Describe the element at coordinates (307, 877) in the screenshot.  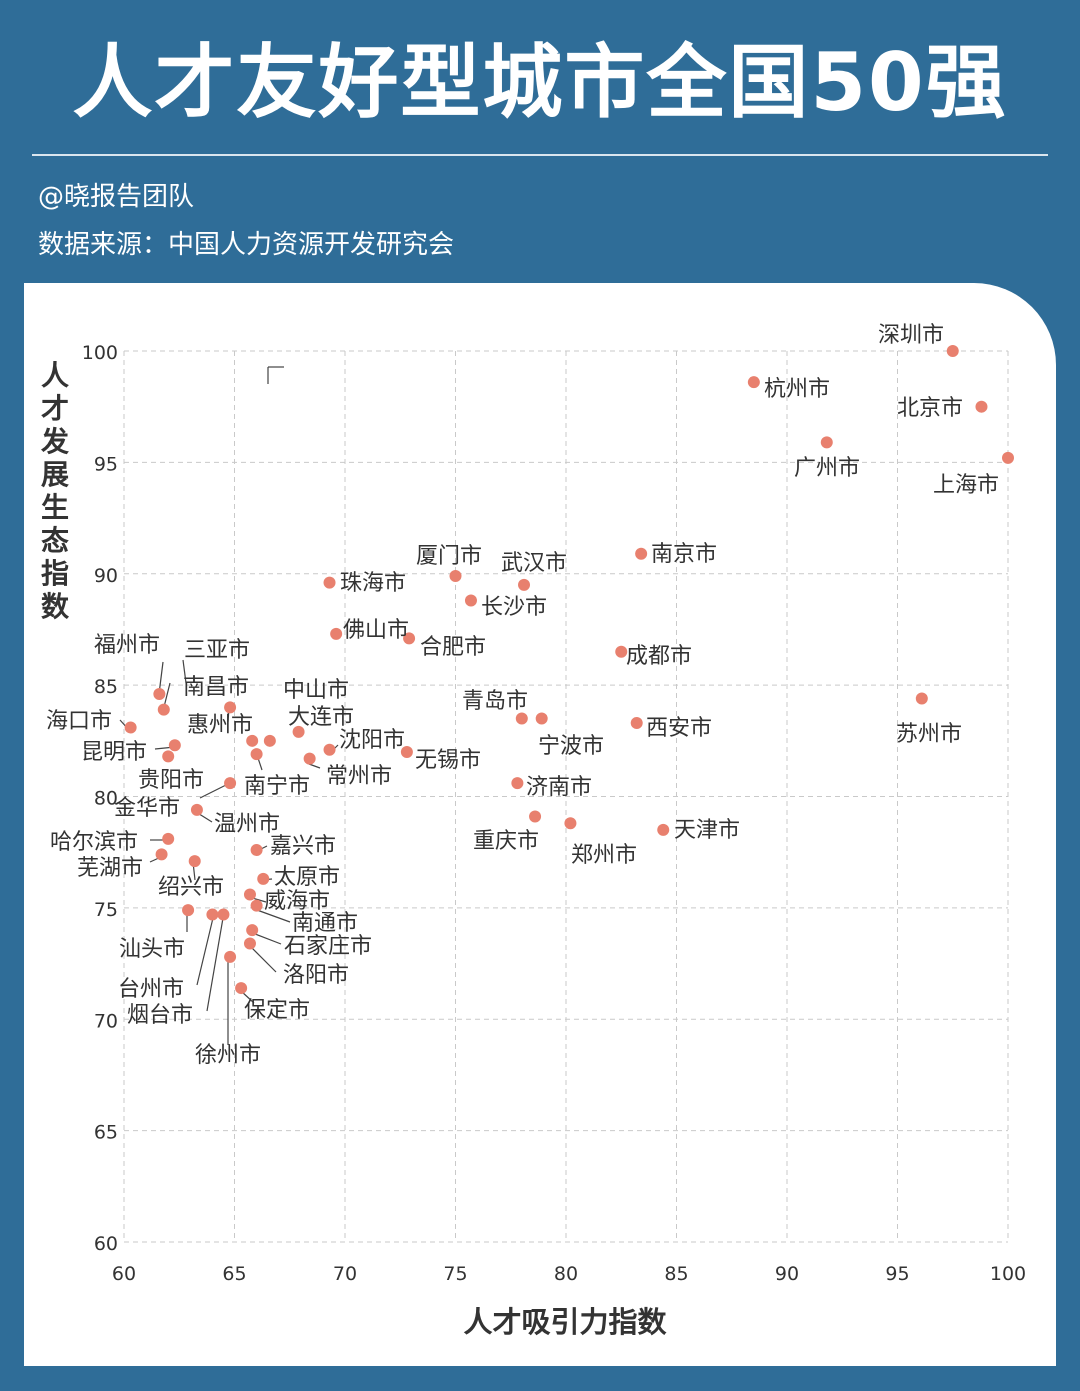
I see `point-label: 太原市` at that location.